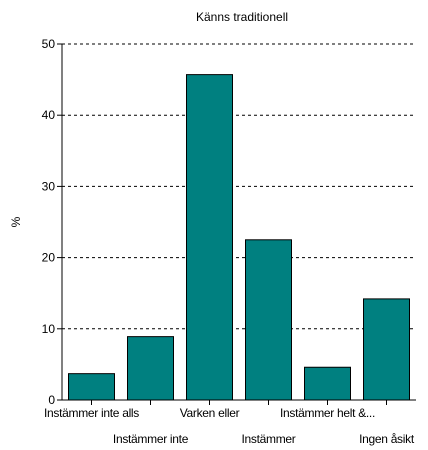 Image resolution: width=428 pixels, height=450 pixels. Describe the element at coordinates (151, 439) in the screenshot. I see `x-tick-label: Instämmer inte` at that location.